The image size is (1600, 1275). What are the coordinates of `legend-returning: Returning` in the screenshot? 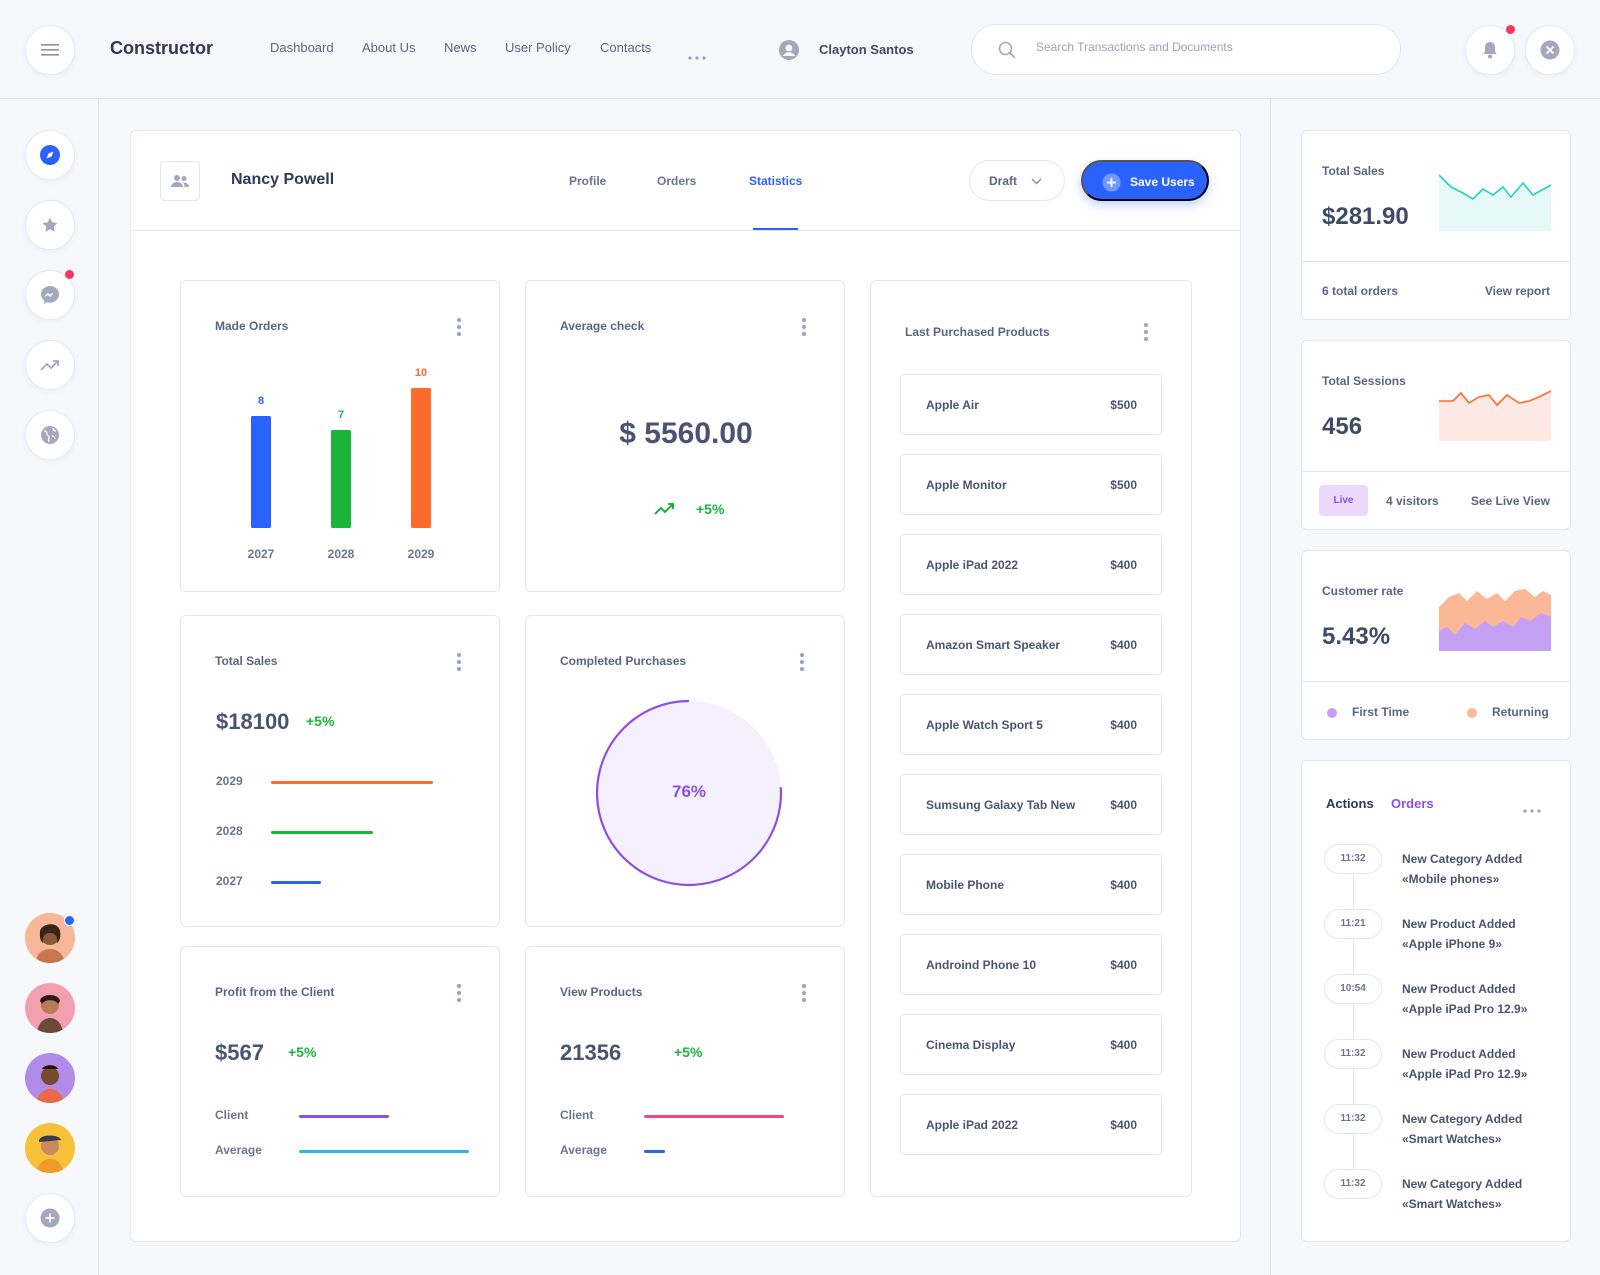 It's located at (1520, 712).